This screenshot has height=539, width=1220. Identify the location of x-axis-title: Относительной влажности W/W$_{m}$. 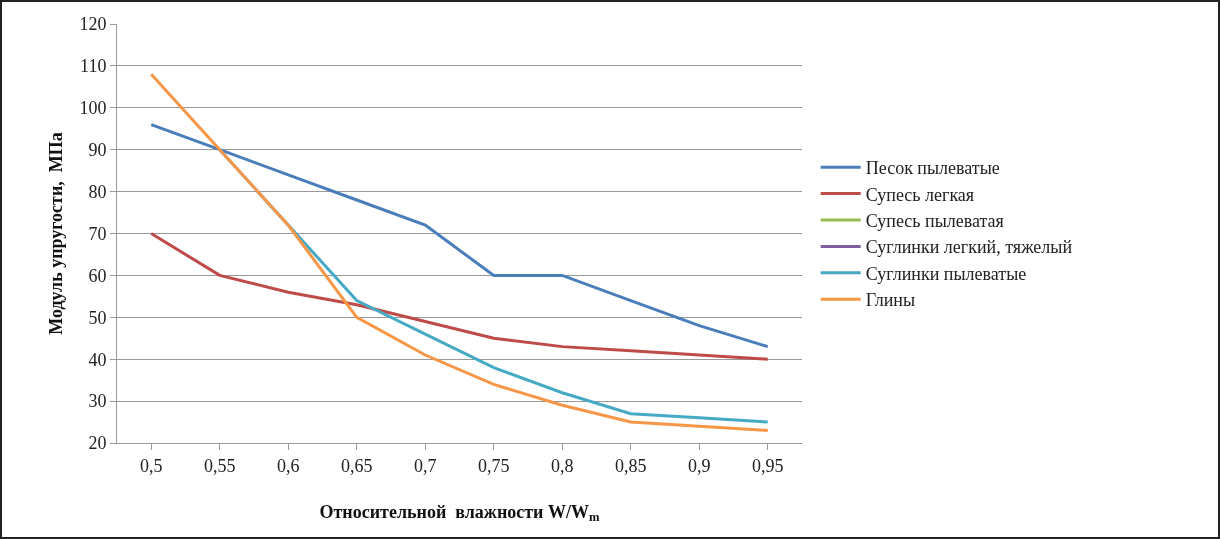
(459, 513).